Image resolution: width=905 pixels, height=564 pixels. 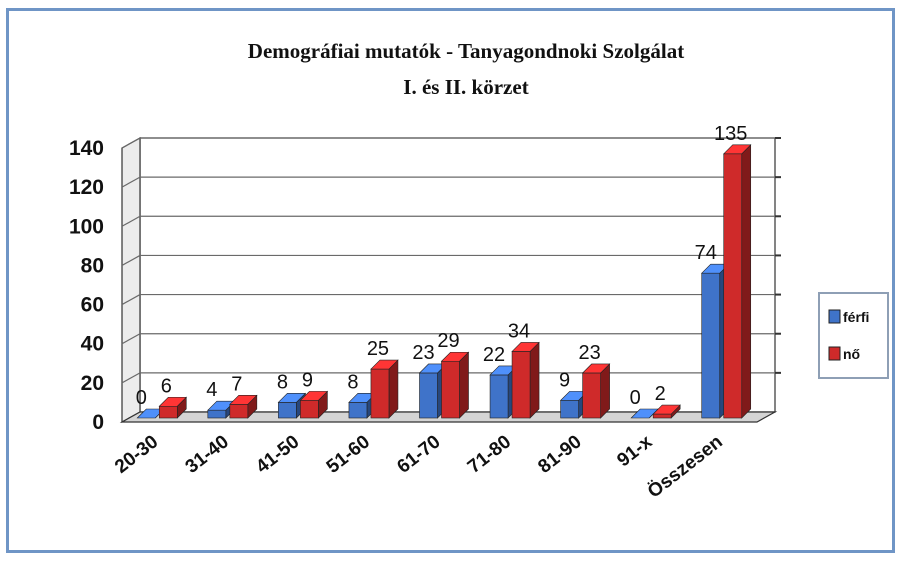 What do you see at coordinates (465, 87) in the screenshot?
I see `chart-subtitle: I. és II. körzet` at bounding box center [465, 87].